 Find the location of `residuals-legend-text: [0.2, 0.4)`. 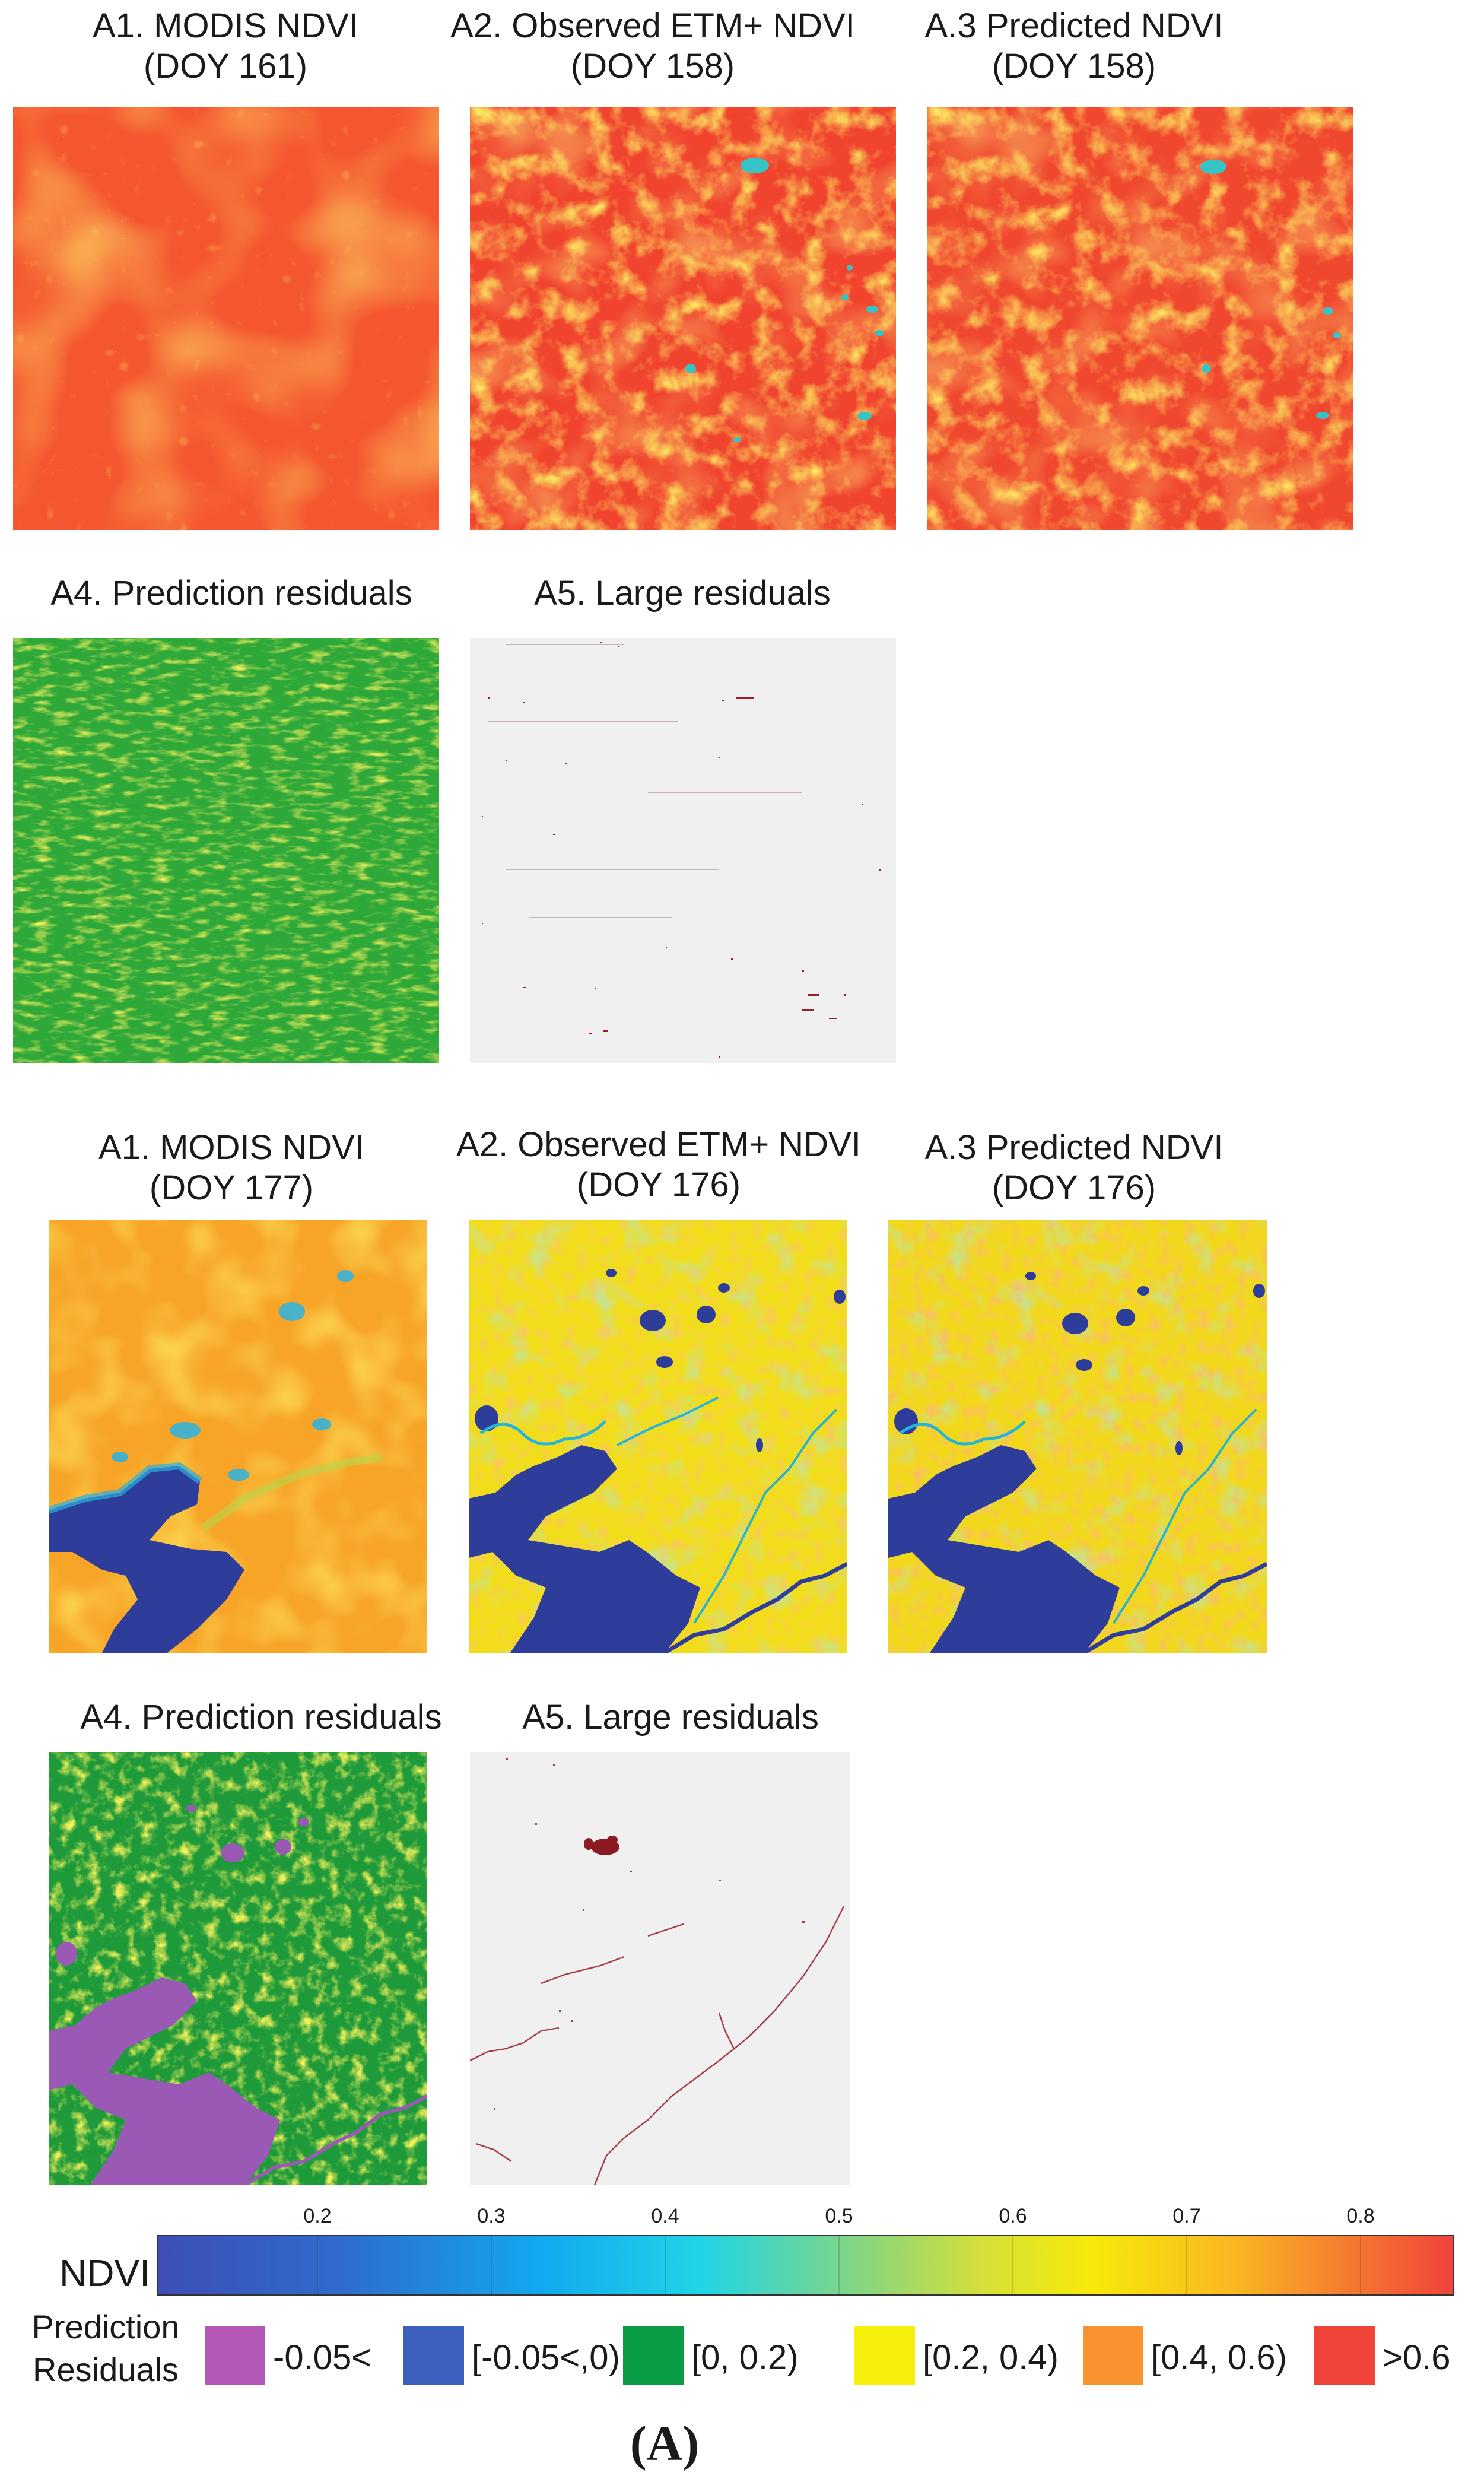

residuals-legend-text: [0.2, 0.4) is located at coordinates (991, 2357).